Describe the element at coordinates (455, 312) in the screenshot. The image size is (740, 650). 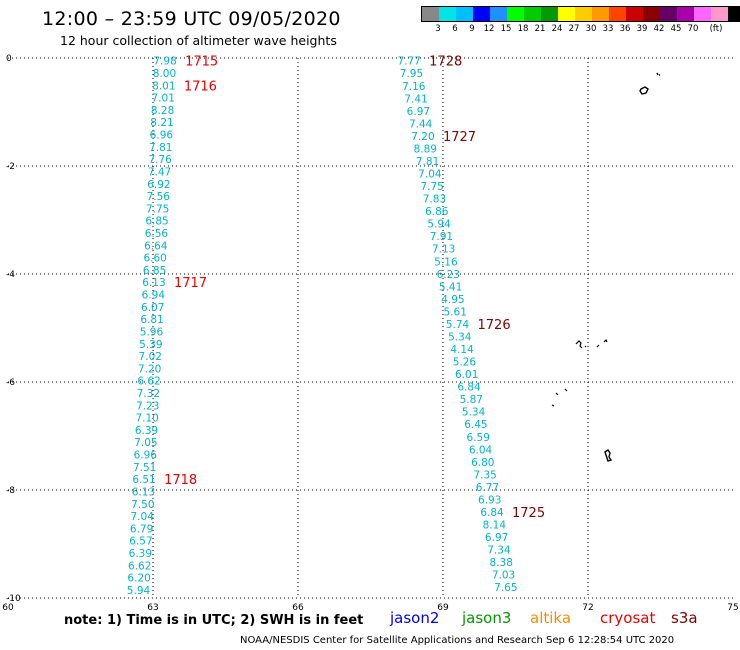
I see `wave-height-label: 5.61` at that location.